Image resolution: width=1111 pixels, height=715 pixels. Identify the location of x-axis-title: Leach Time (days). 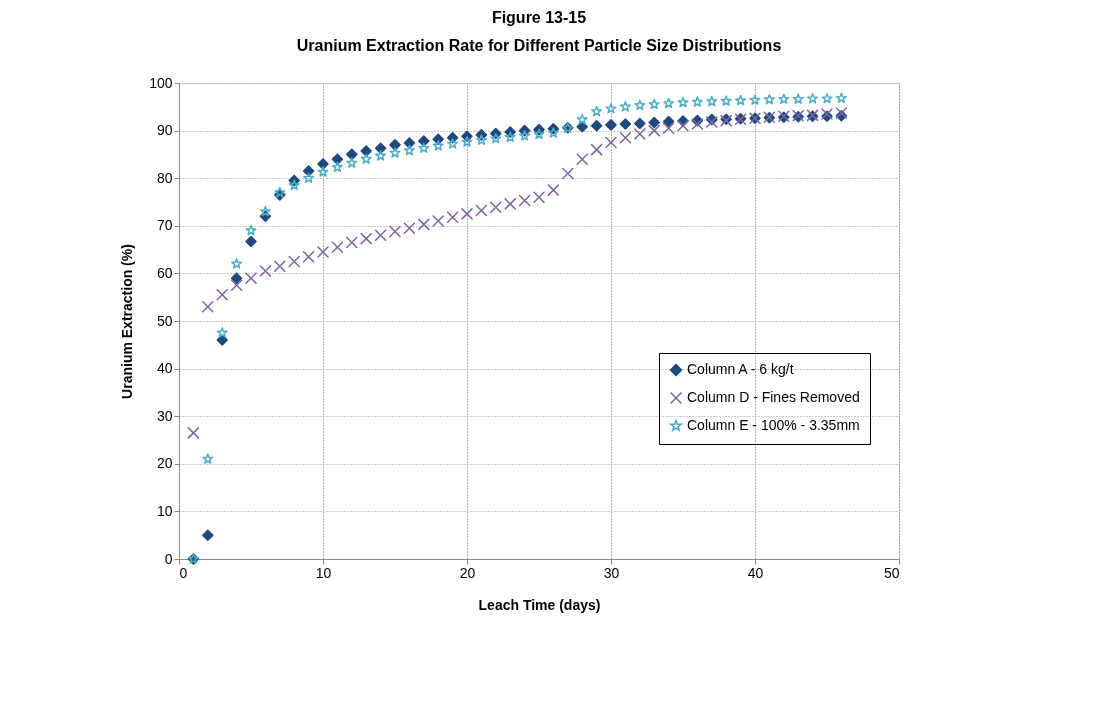
(539, 604).